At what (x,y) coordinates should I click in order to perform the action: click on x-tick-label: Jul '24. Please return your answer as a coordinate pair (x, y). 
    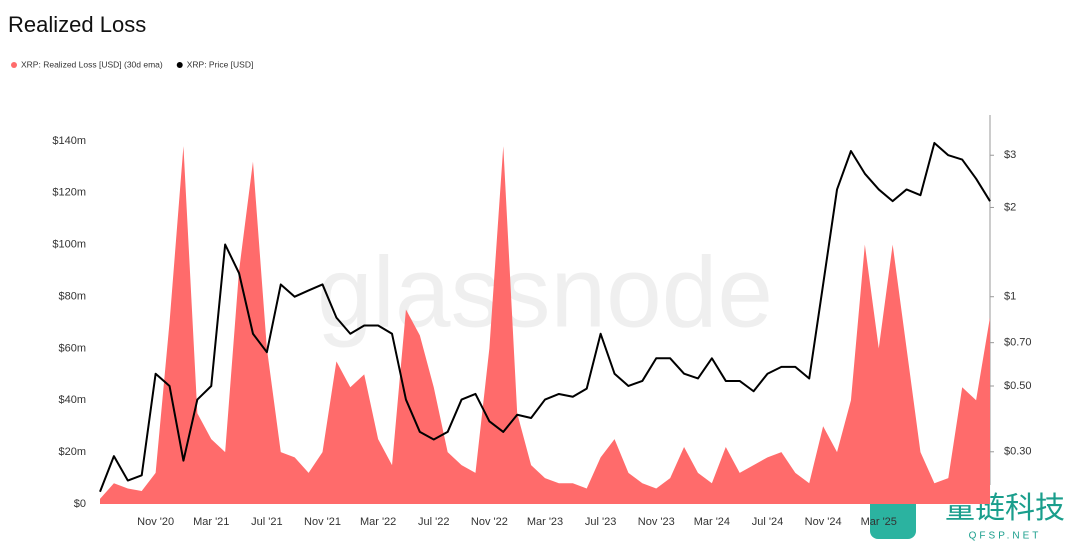
    Looking at the image, I should click on (767, 522).